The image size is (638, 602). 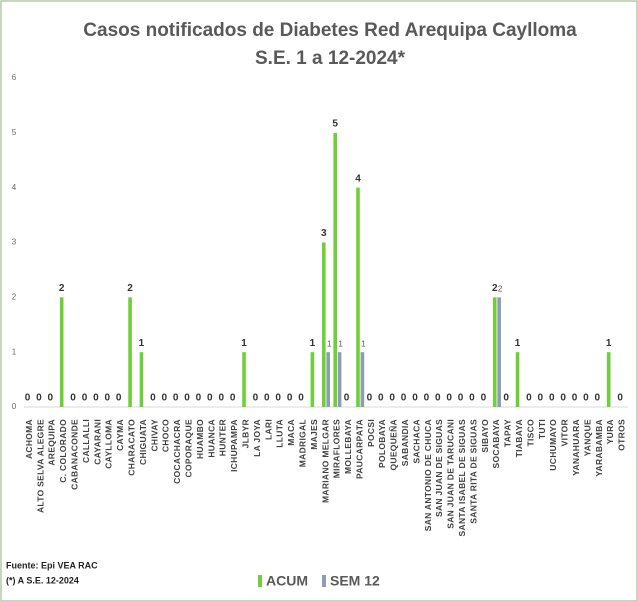 I want to click on x-tick-label: PAUCARPATA, so click(x=359, y=449).